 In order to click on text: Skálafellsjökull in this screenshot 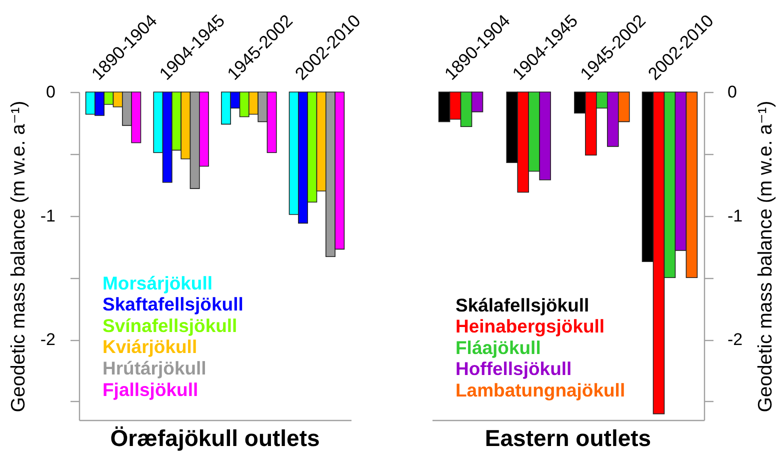, I will do `click(523, 305)`.